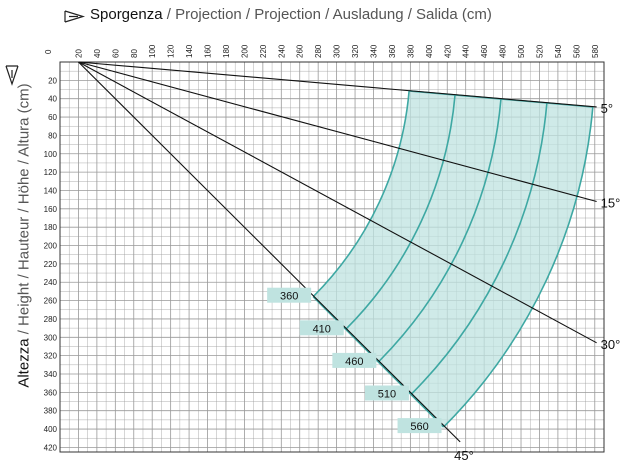 The width and height of the screenshot is (633, 468). Describe the element at coordinates (51, 172) in the screenshot. I see `y-tick-label: 120` at that location.